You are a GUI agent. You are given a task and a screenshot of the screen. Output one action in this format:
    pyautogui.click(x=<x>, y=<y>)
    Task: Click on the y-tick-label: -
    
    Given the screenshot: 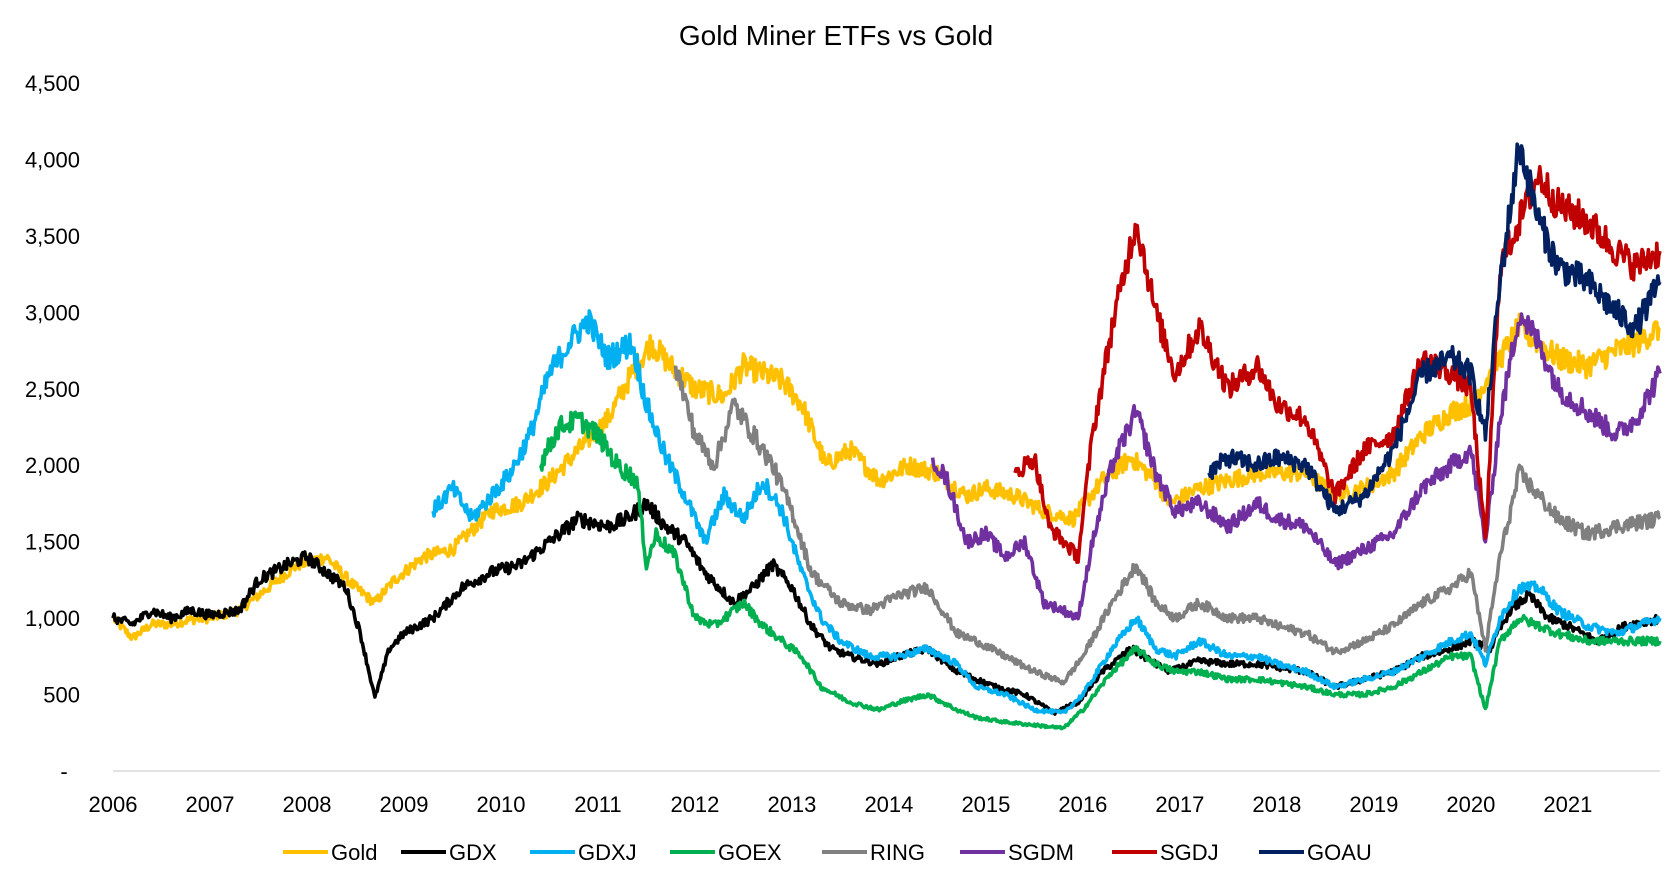 What is the action you would take?
    pyautogui.click(x=63, y=771)
    